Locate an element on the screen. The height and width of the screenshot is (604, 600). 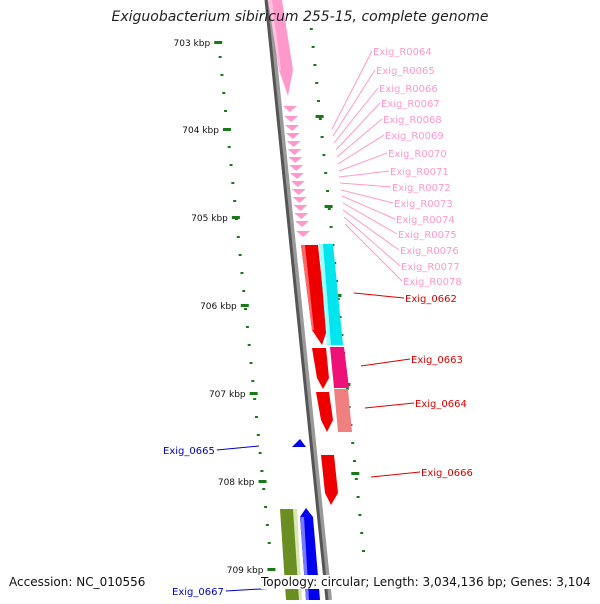
gene-label-Exig_0662: Exig_0662 is located at coordinates (431, 299).